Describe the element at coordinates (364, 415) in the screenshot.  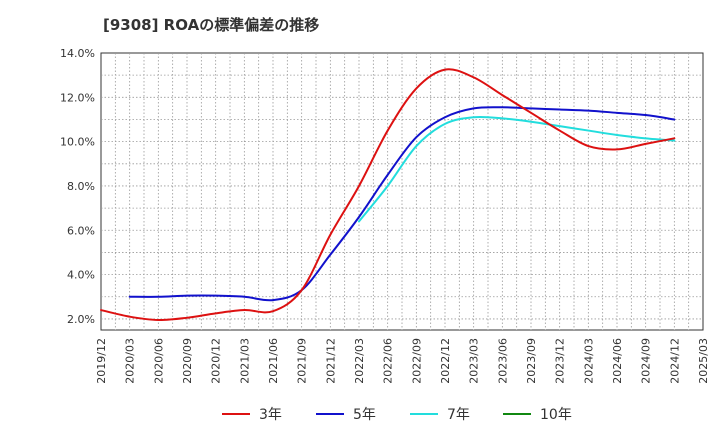
I see `legend-label: 5年` at that location.